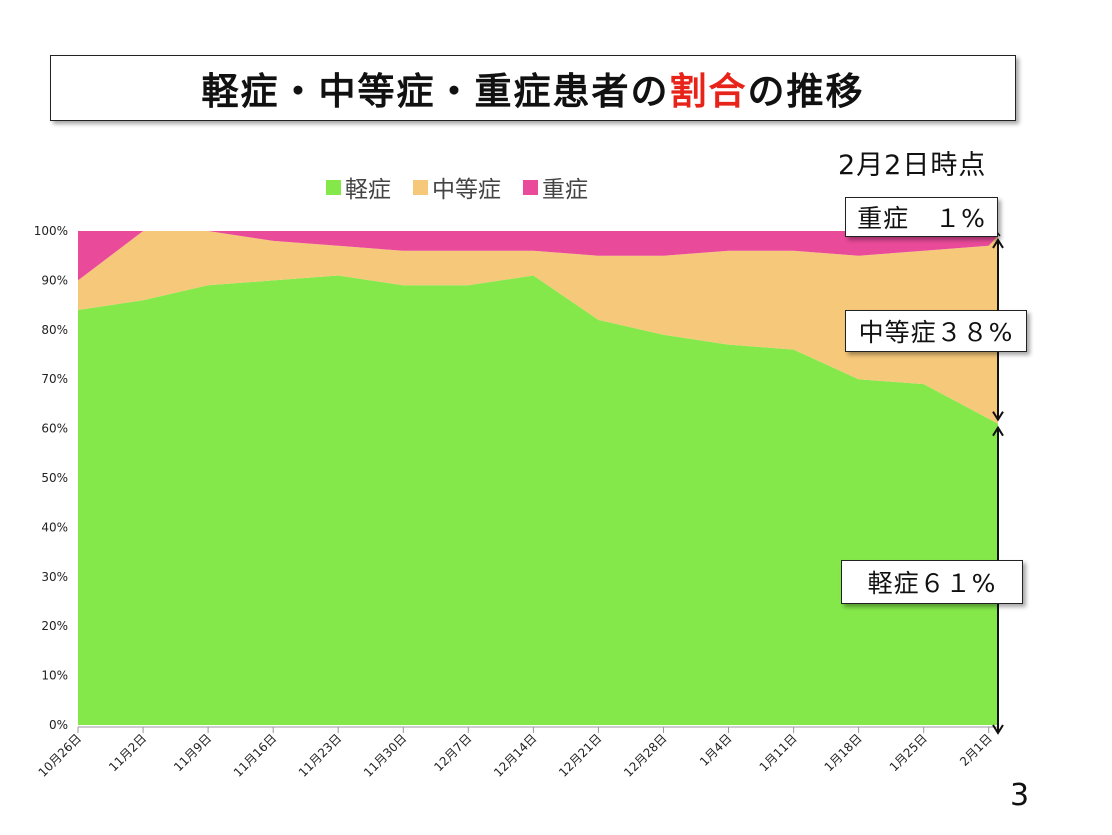 The image size is (1112, 835). What do you see at coordinates (54, 527) in the screenshot?
I see `y-tick-label: 40%` at bounding box center [54, 527].